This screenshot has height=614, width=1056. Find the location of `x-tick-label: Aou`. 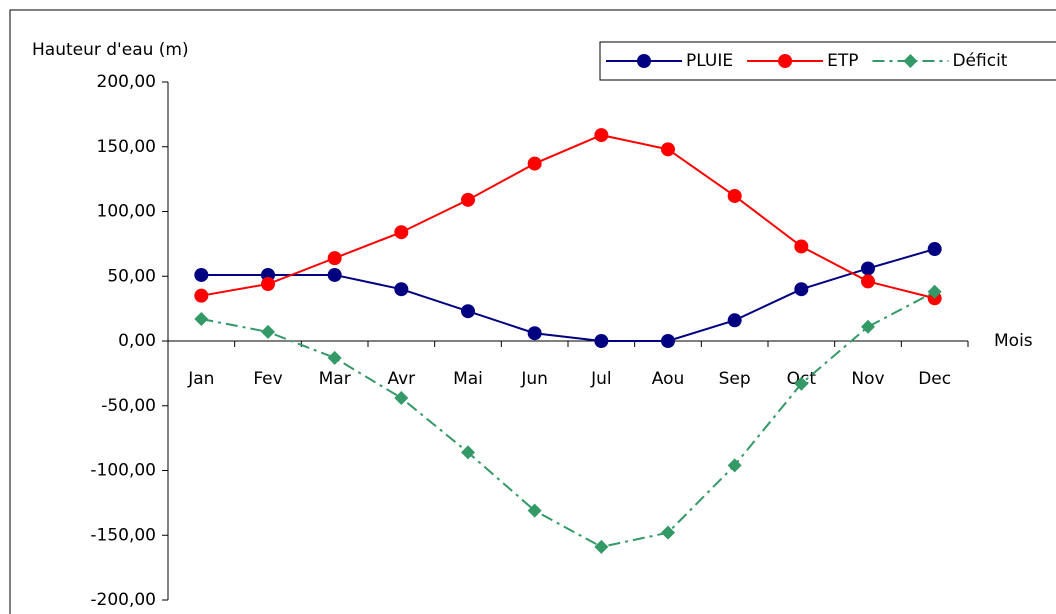

x-tick-label: Aou is located at coordinates (668, 379).